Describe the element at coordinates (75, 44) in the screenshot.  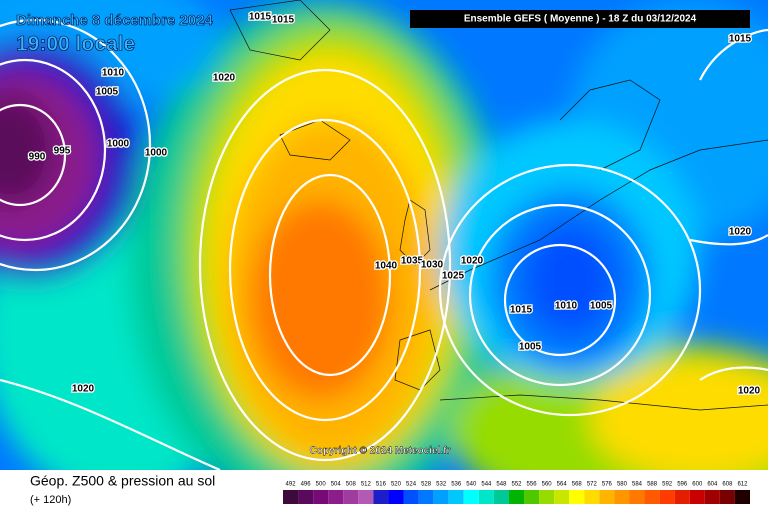
I see `forecast-time: 19:00 locale` at that location.